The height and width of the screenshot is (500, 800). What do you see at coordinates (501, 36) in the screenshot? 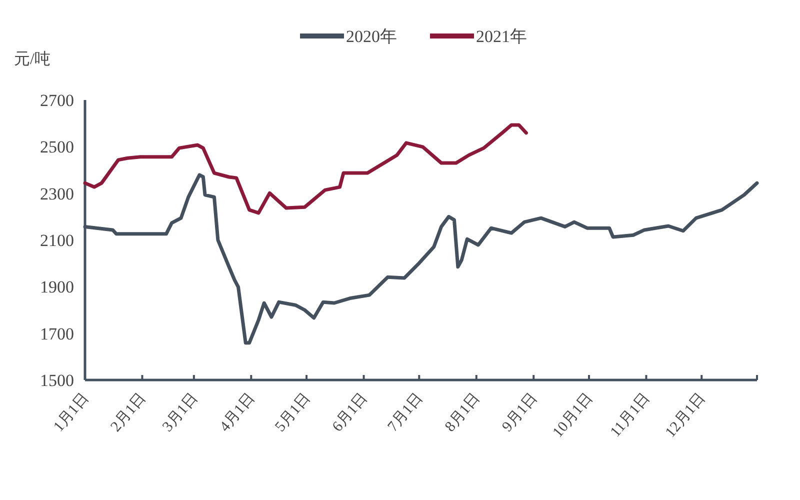
I see `legend-label: 2021年` at bounding box center [501, 36].